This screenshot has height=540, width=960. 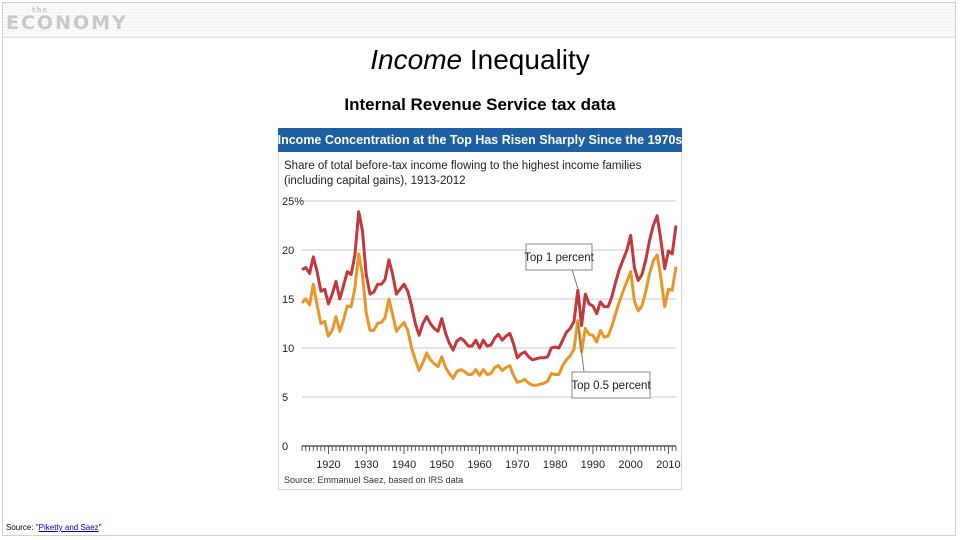 I want to click on piketty-saez-link: Piketty and Saez, so click(x=68, y=527).